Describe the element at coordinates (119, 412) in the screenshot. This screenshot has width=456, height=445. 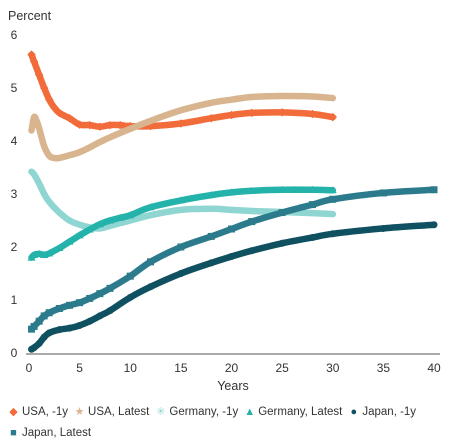
I see `legend-label: USA, Latest` at that location.